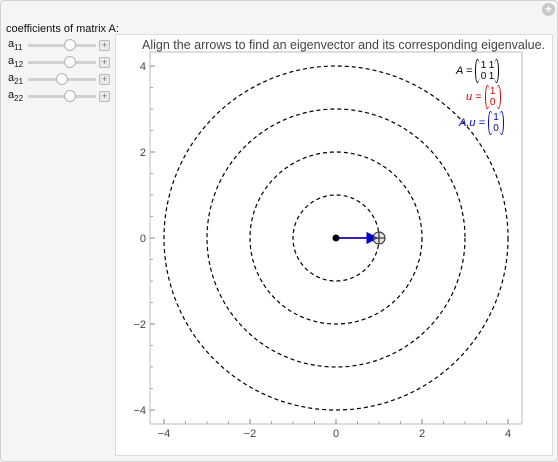 The height and width of the screenshot is (462, 558). Describe the element at coordinates (16, 79) in the screenshot. I see `slider-label-a21: a21` at that location.